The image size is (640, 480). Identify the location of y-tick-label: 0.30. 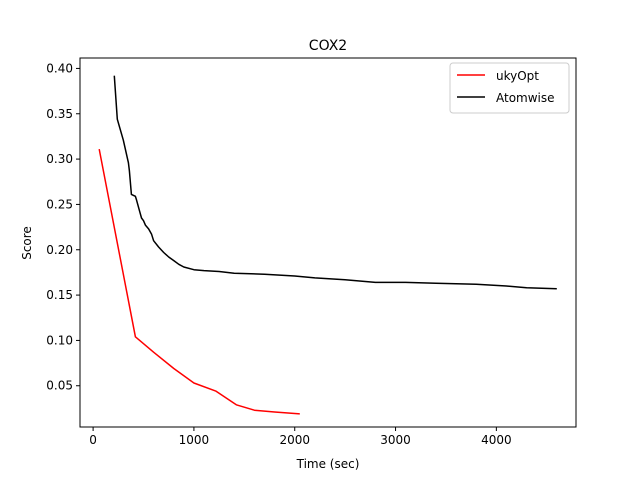
(59, 159).